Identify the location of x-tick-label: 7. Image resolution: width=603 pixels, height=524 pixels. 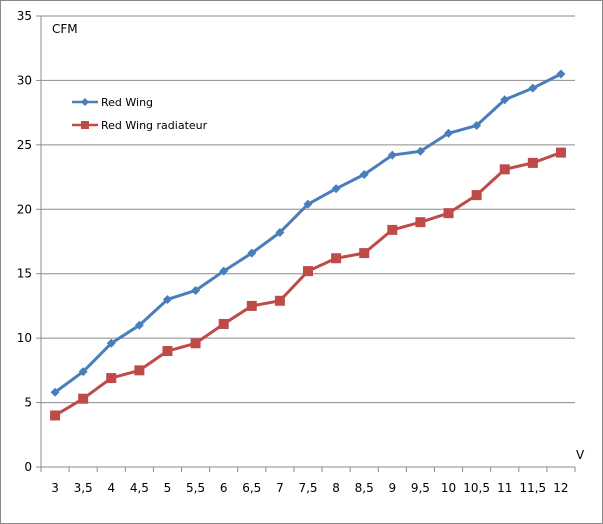
(280, 488).